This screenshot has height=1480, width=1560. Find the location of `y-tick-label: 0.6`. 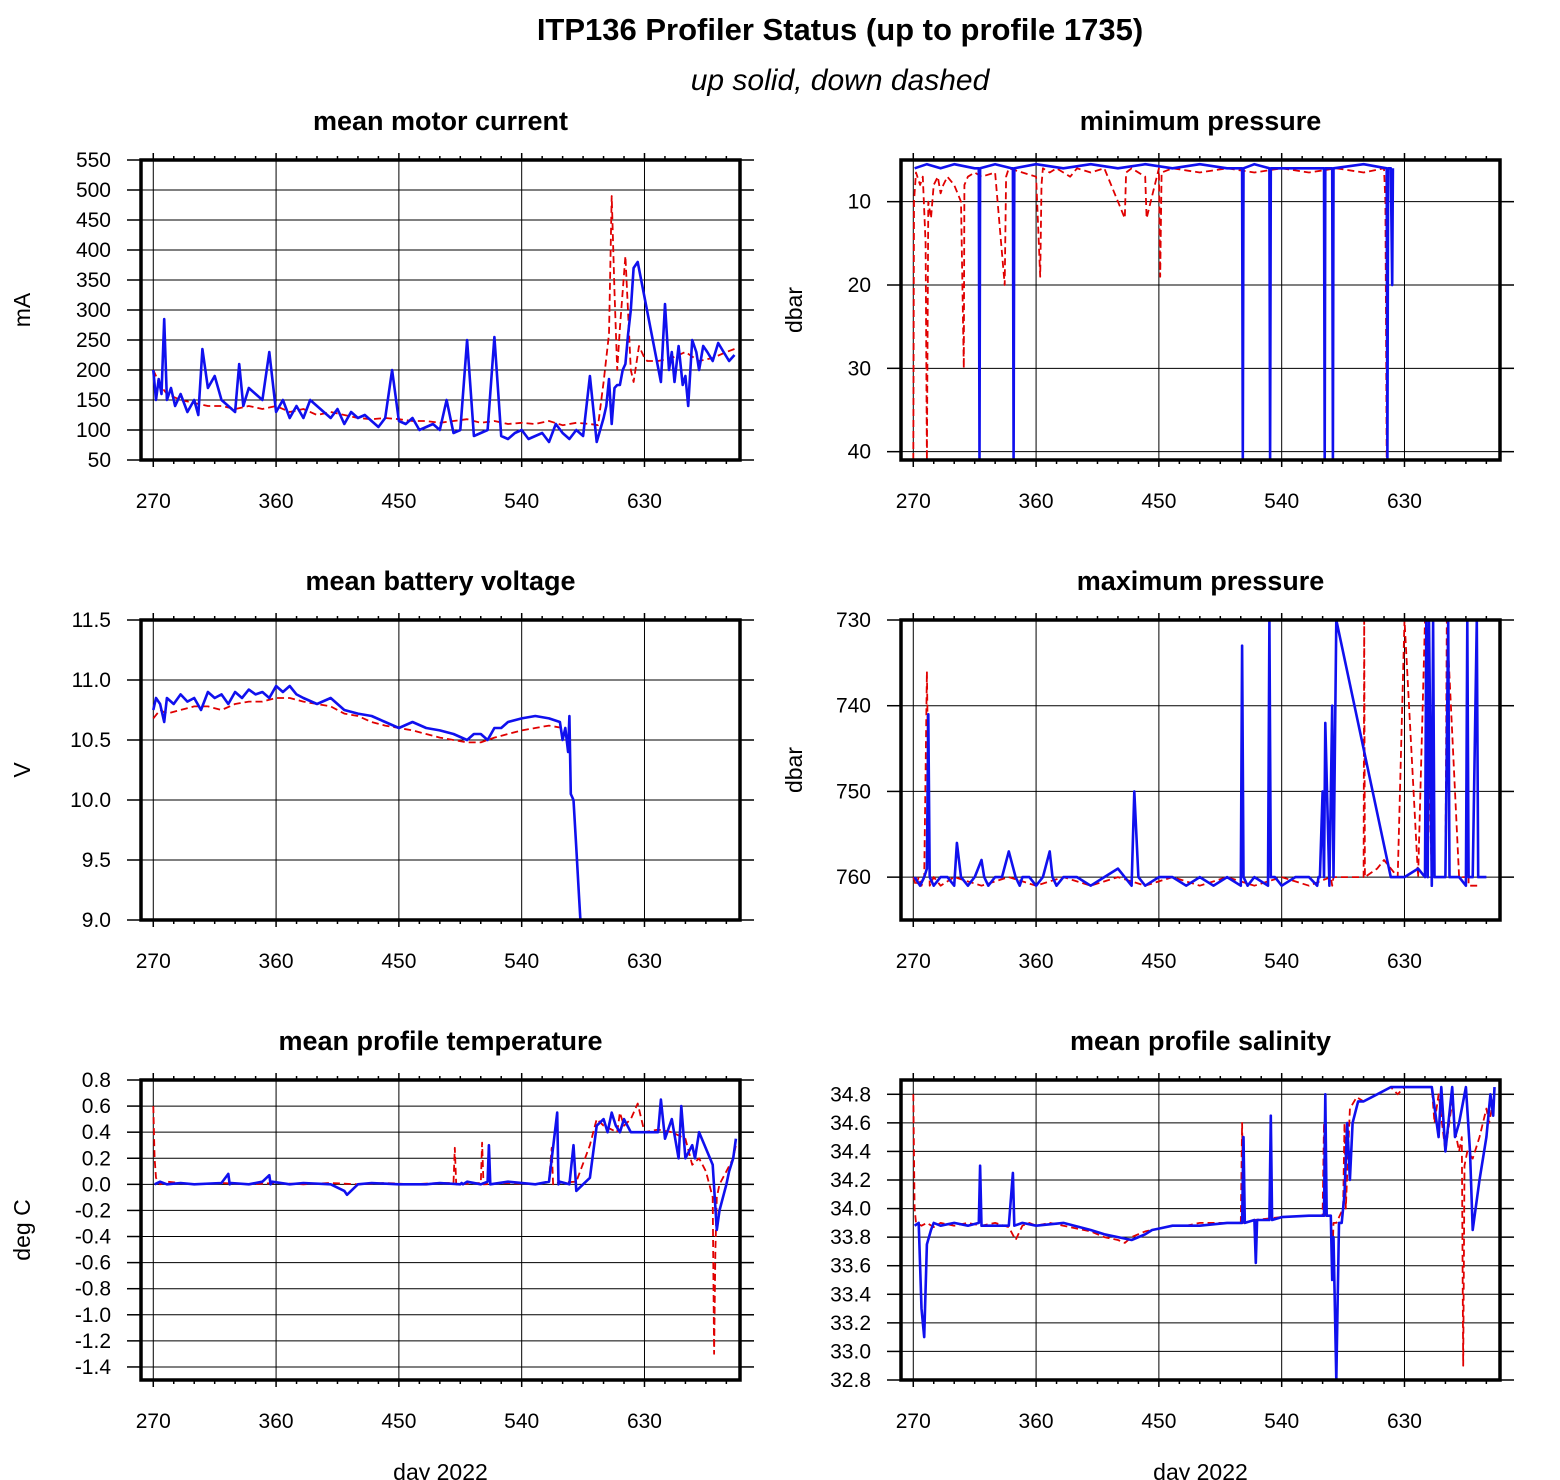

y-tick-label: 0.6 is located at coordinates (96, 1106).